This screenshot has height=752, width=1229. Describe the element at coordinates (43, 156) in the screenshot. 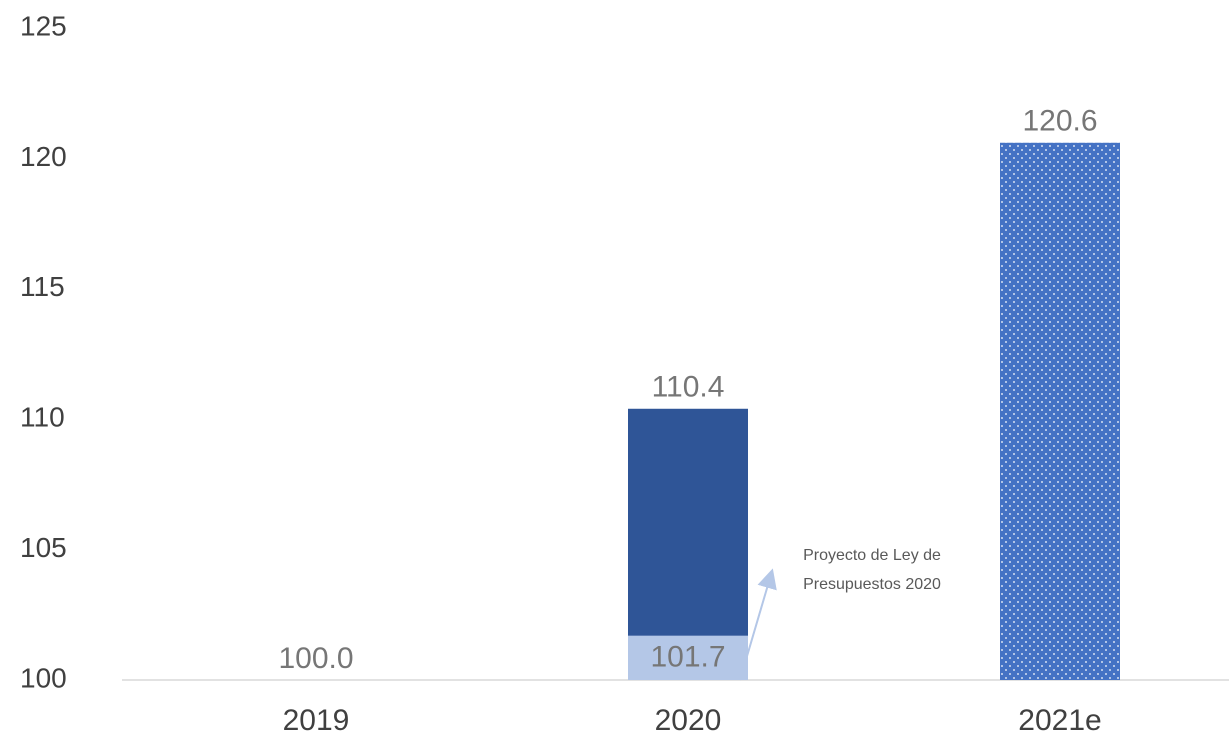

I see `y-tick-label: 120` at that location.